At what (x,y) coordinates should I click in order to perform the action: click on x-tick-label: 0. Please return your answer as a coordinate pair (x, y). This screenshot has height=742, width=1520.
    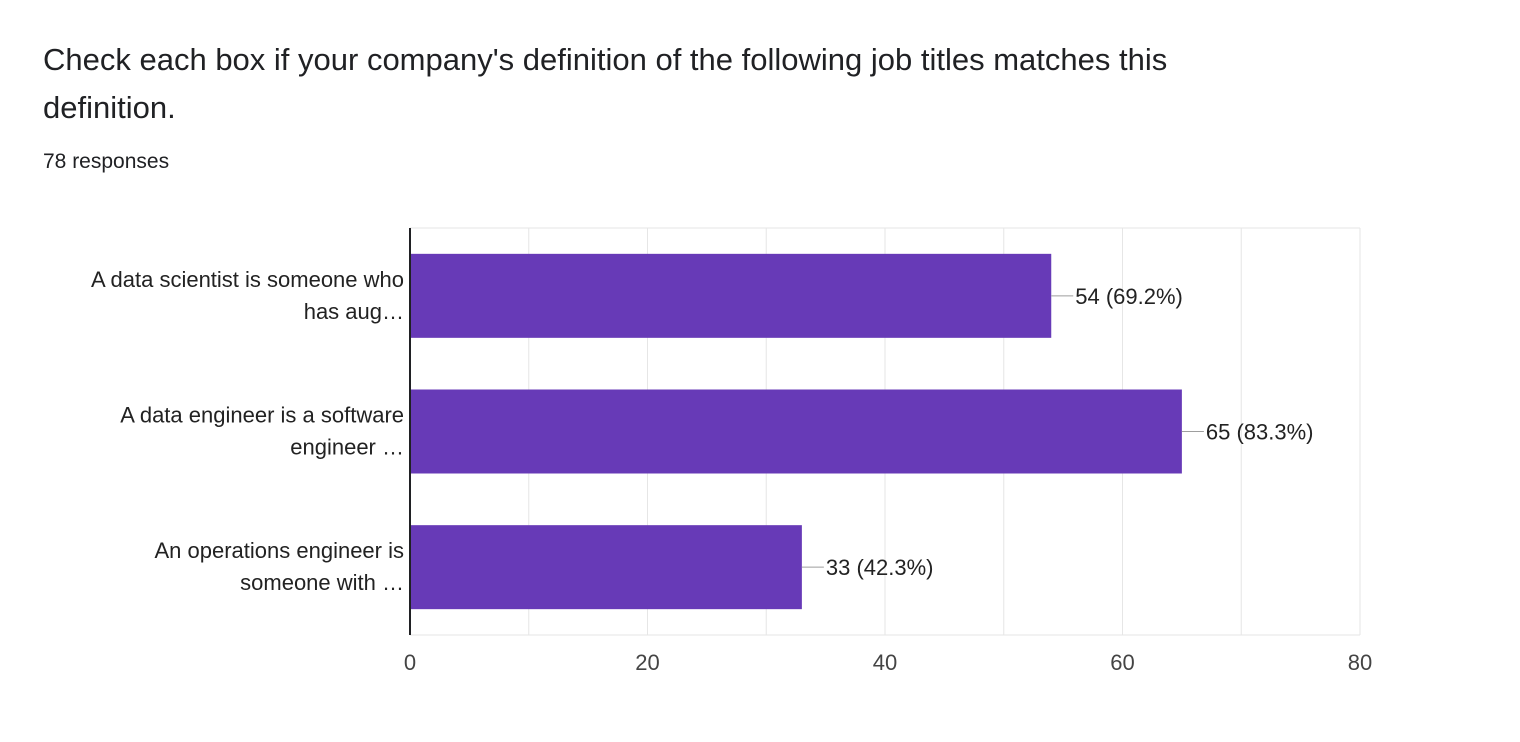
    Looking at the image, I should click on (410, 662).